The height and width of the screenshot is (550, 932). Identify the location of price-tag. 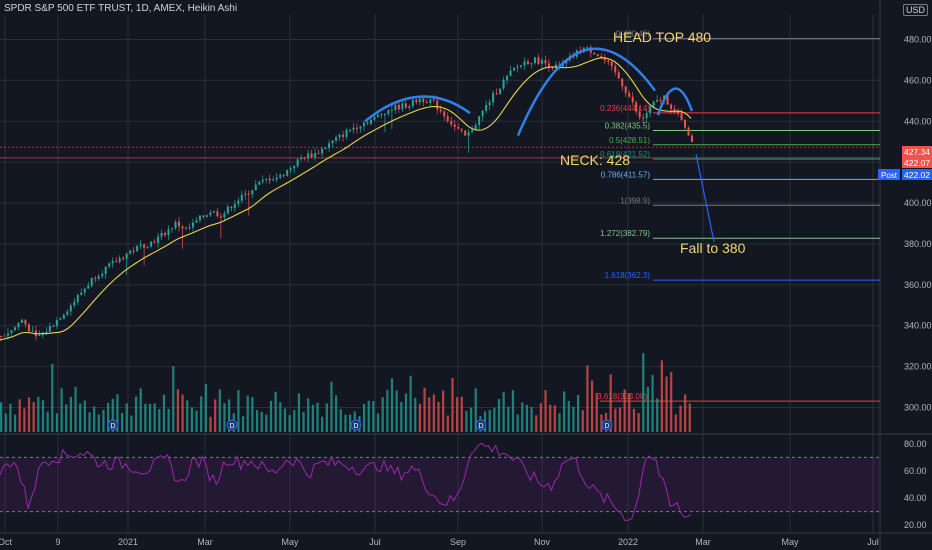
(917, 174).